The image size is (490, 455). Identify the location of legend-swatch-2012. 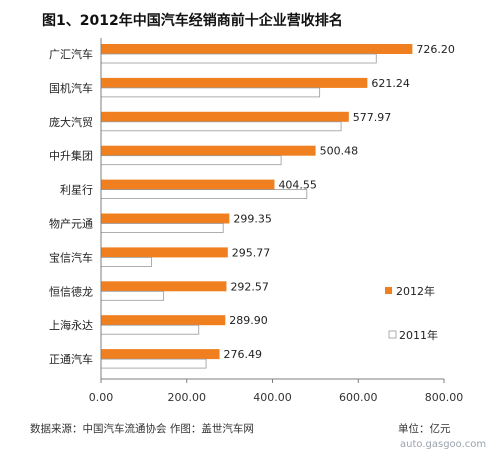
(388, 290).